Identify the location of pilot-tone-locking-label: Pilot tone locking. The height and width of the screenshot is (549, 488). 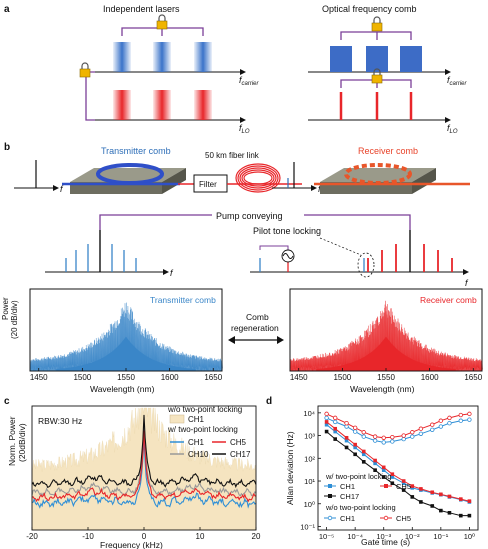
(287, 231).